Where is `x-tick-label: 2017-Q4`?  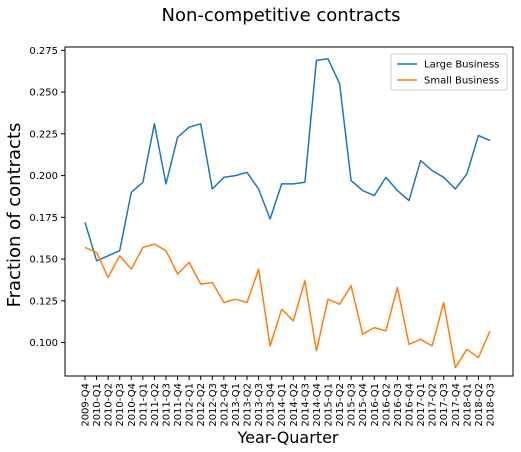 x-tick-label: 2017-Q4 is located at coordinates (456, 405).